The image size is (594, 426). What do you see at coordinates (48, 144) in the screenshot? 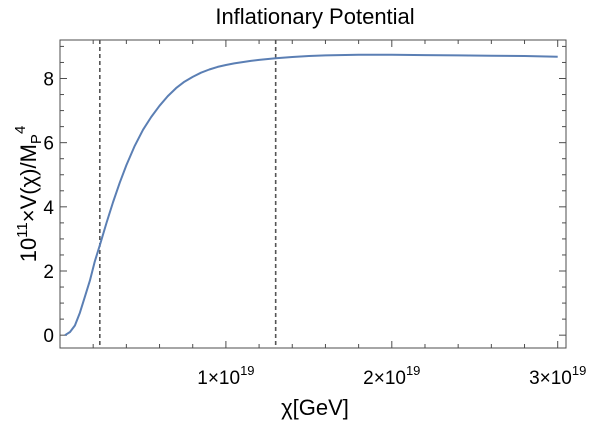
I see `y-tick-label-3: 6` at bounding box center [48, 144].